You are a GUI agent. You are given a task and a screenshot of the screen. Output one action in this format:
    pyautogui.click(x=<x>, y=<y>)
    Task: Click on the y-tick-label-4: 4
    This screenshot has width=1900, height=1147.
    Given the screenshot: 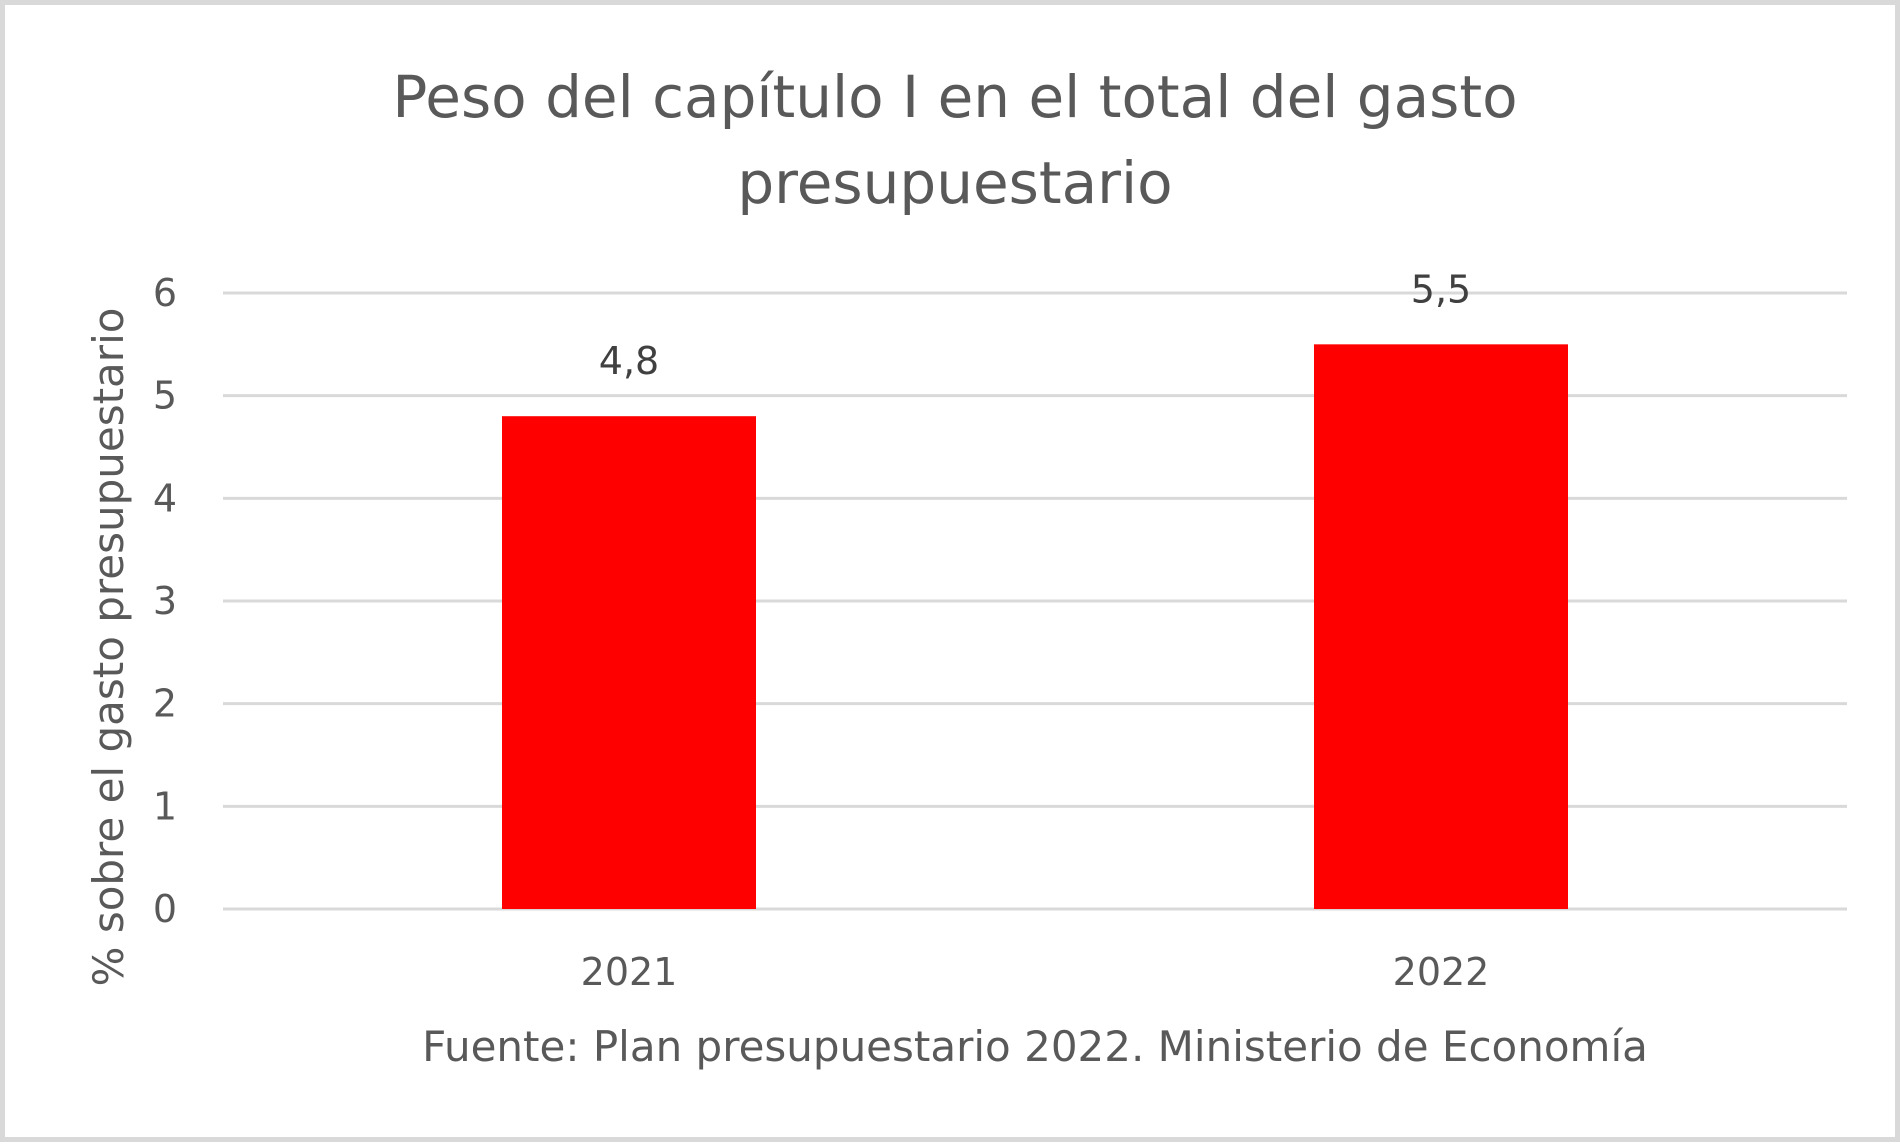 What is the action you would take?
    pyautogui.click(x=165, y=498)
    